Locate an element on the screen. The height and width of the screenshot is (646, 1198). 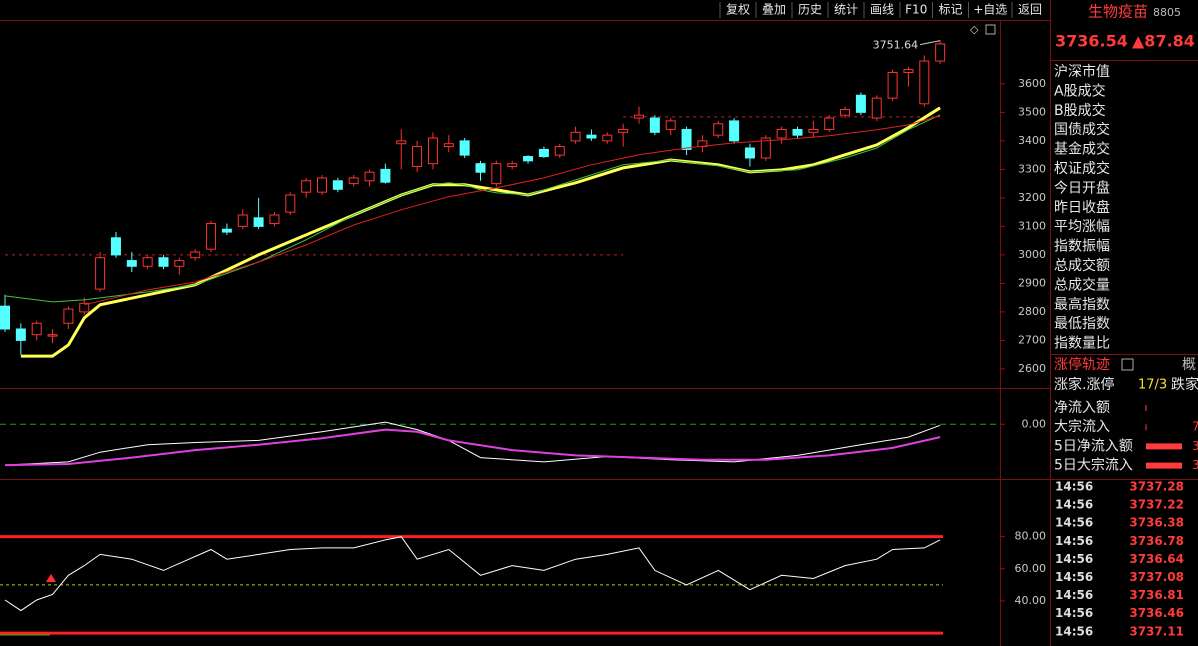
y-tick-label: 3300 is located at coordinates (1032, 168).